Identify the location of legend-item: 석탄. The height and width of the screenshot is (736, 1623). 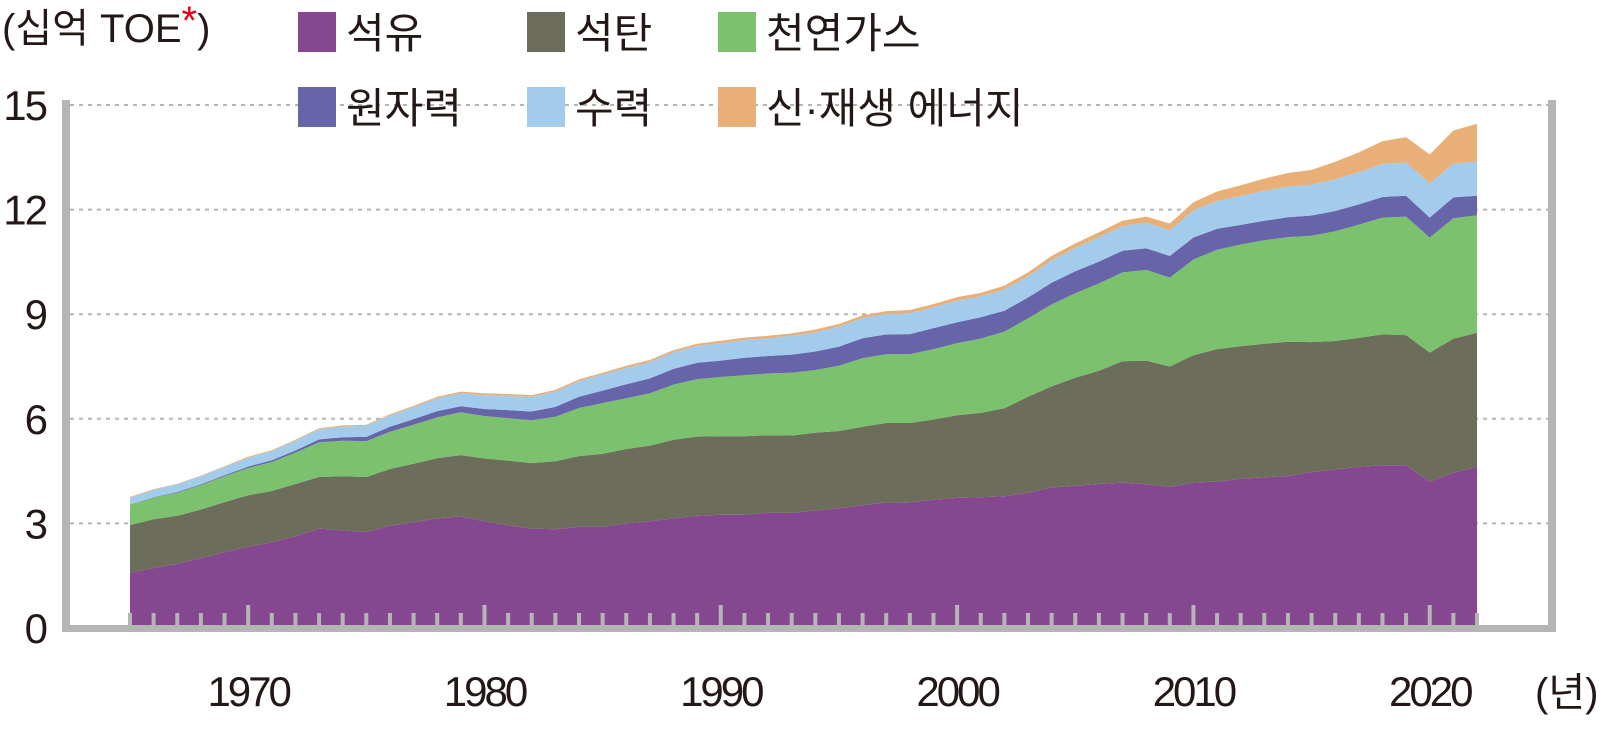
(589, 33).